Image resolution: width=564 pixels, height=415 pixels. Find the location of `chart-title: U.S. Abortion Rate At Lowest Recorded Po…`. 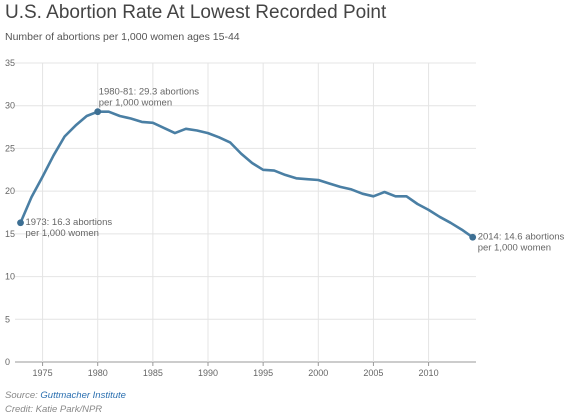

chart-title: U.S. Abortion Rate At Lowest Recorded Po… is located at coordinates (196, 12).